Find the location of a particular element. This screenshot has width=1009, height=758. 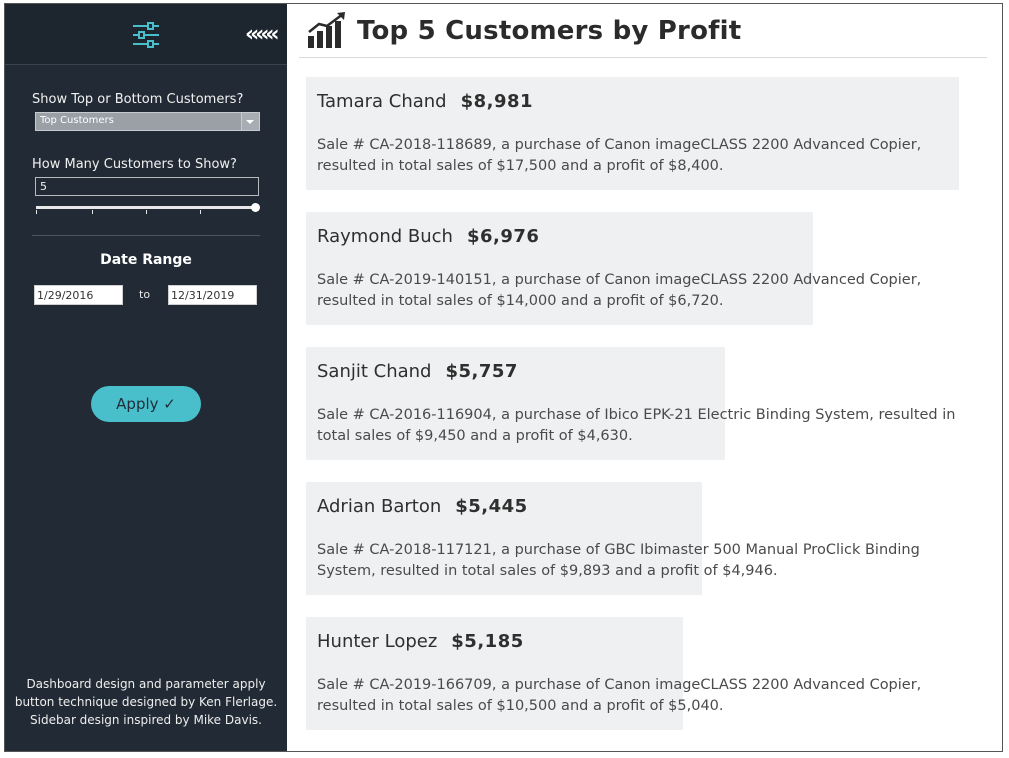

sliders-icon is located at coordinates (146, 35).